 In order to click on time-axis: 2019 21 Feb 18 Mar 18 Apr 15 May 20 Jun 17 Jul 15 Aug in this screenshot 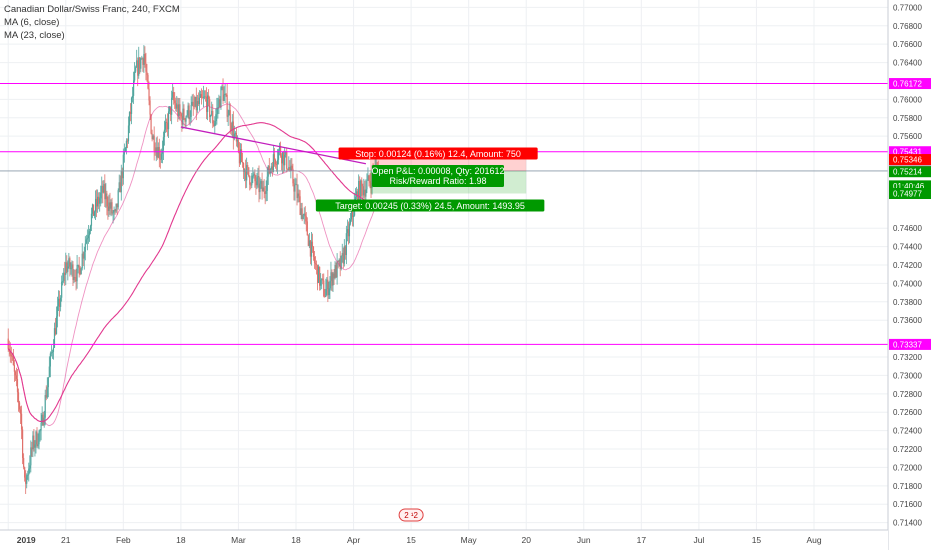, I will do `click(444, 539)`.